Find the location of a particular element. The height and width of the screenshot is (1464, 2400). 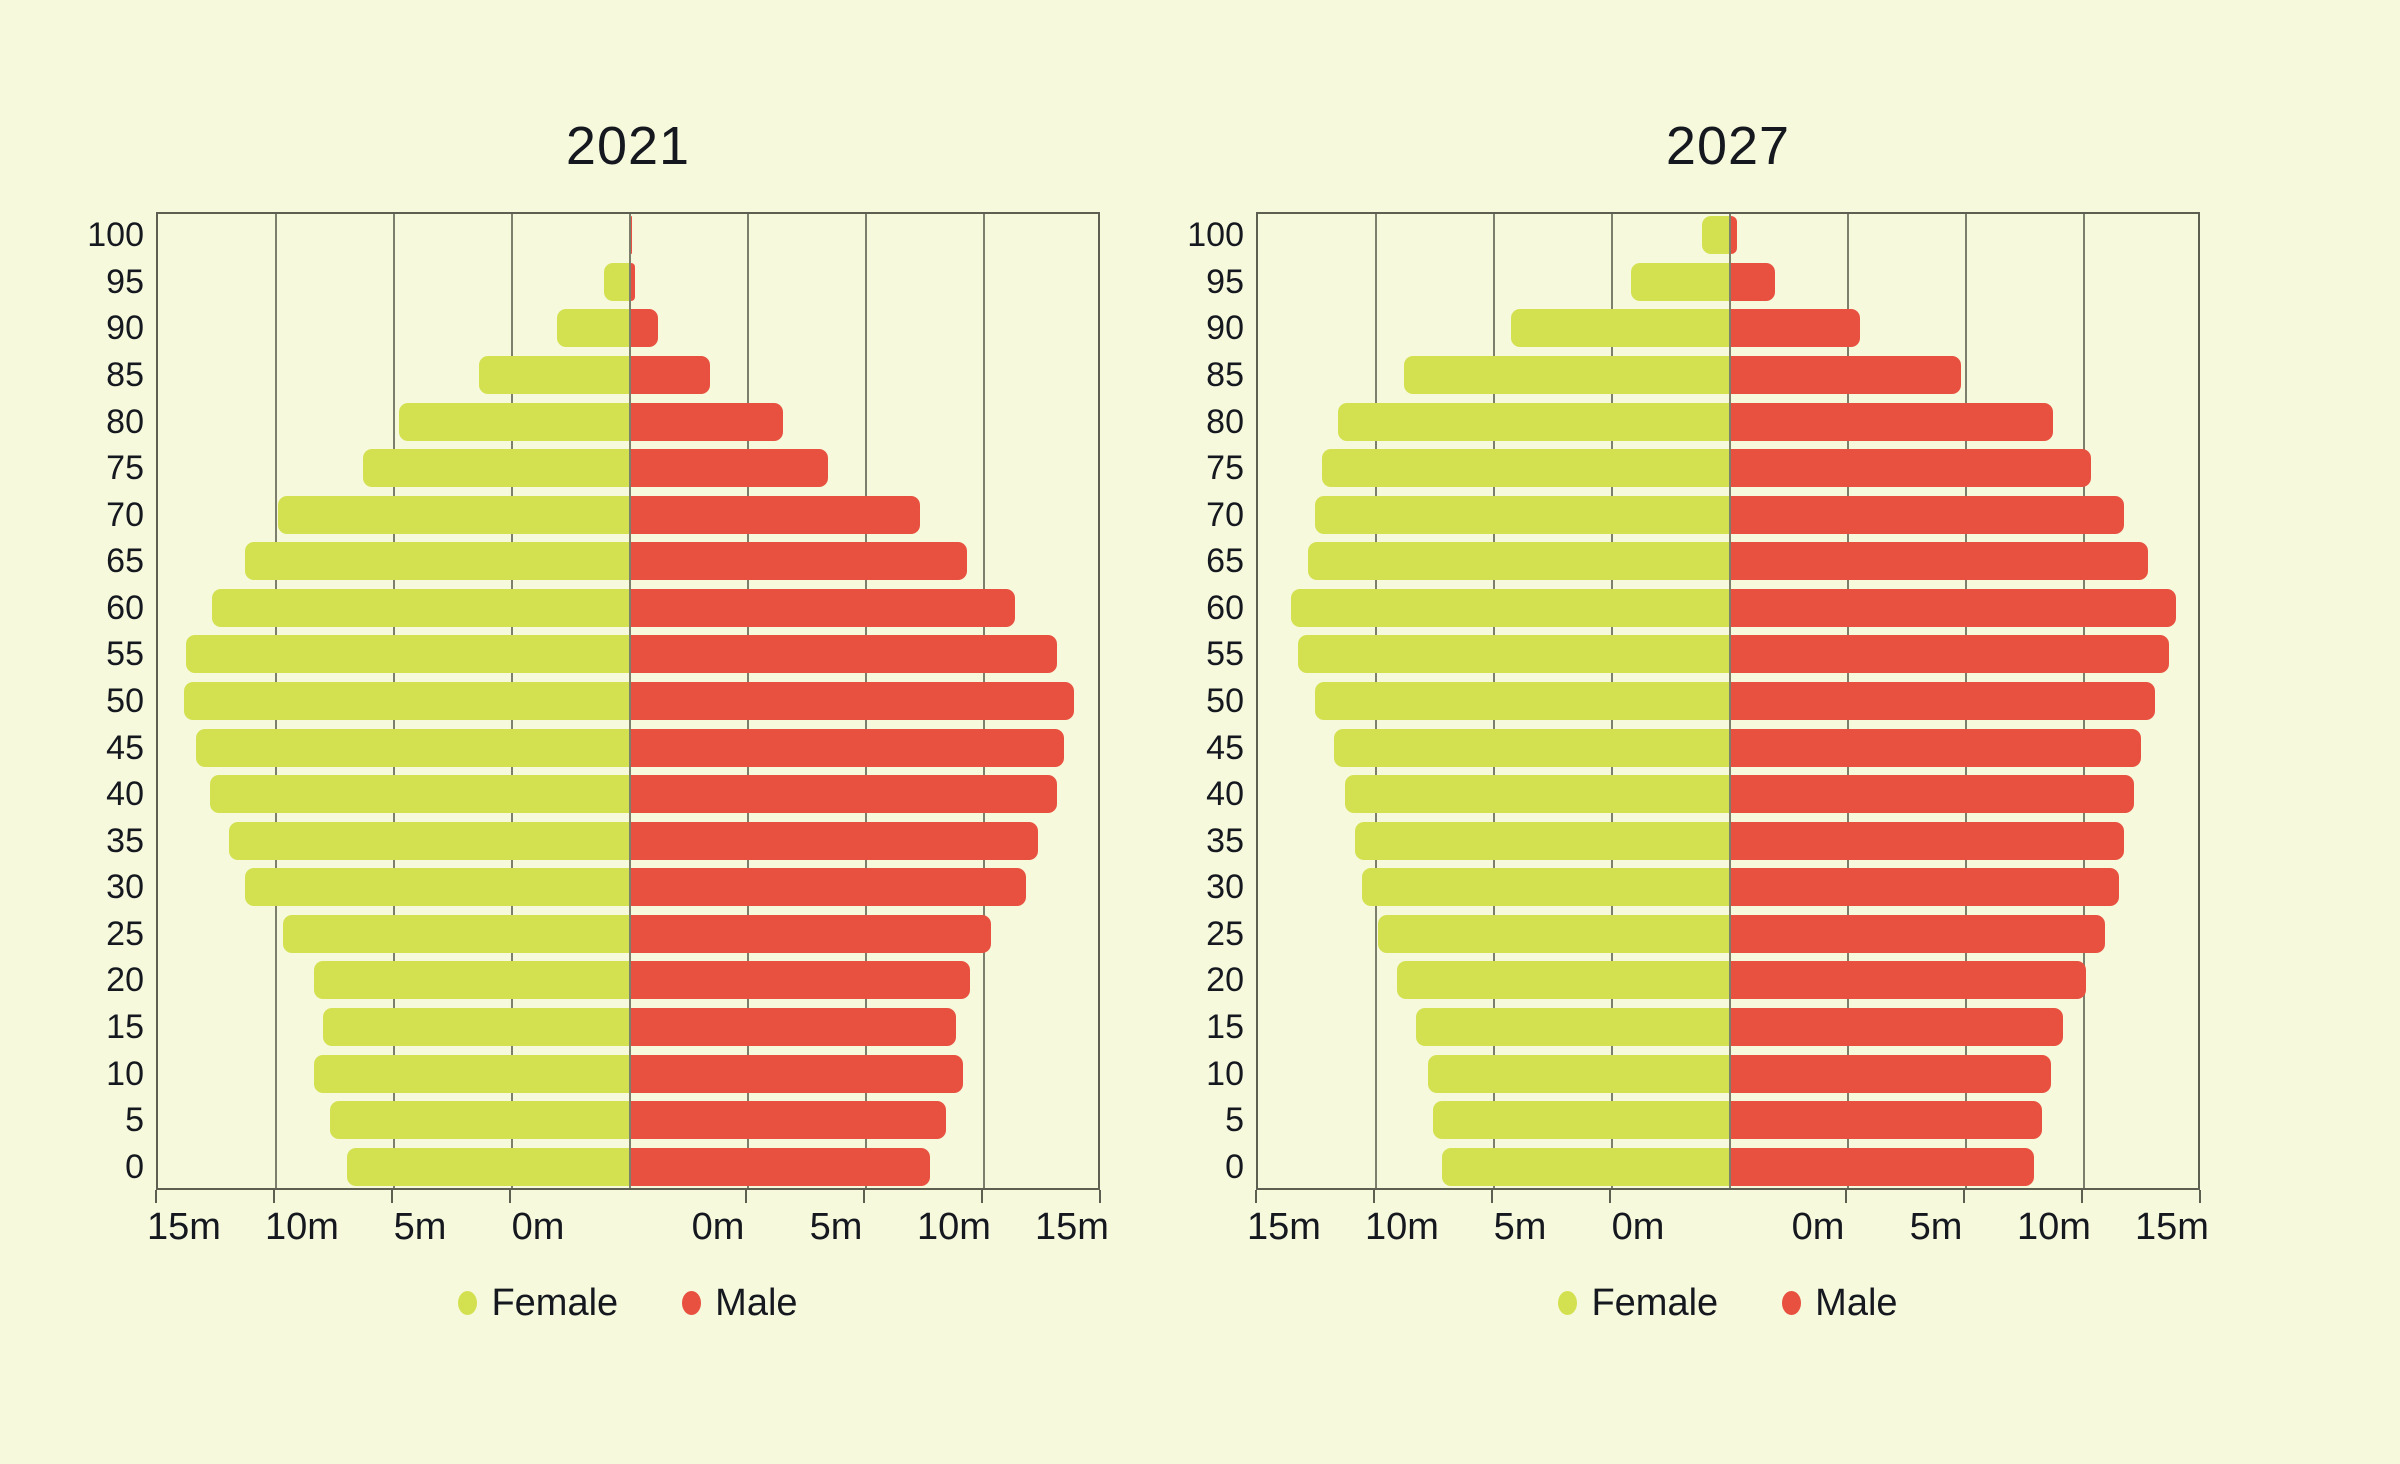

y-axis-label-age-65: 65 is located at coordinates (1225, 561).